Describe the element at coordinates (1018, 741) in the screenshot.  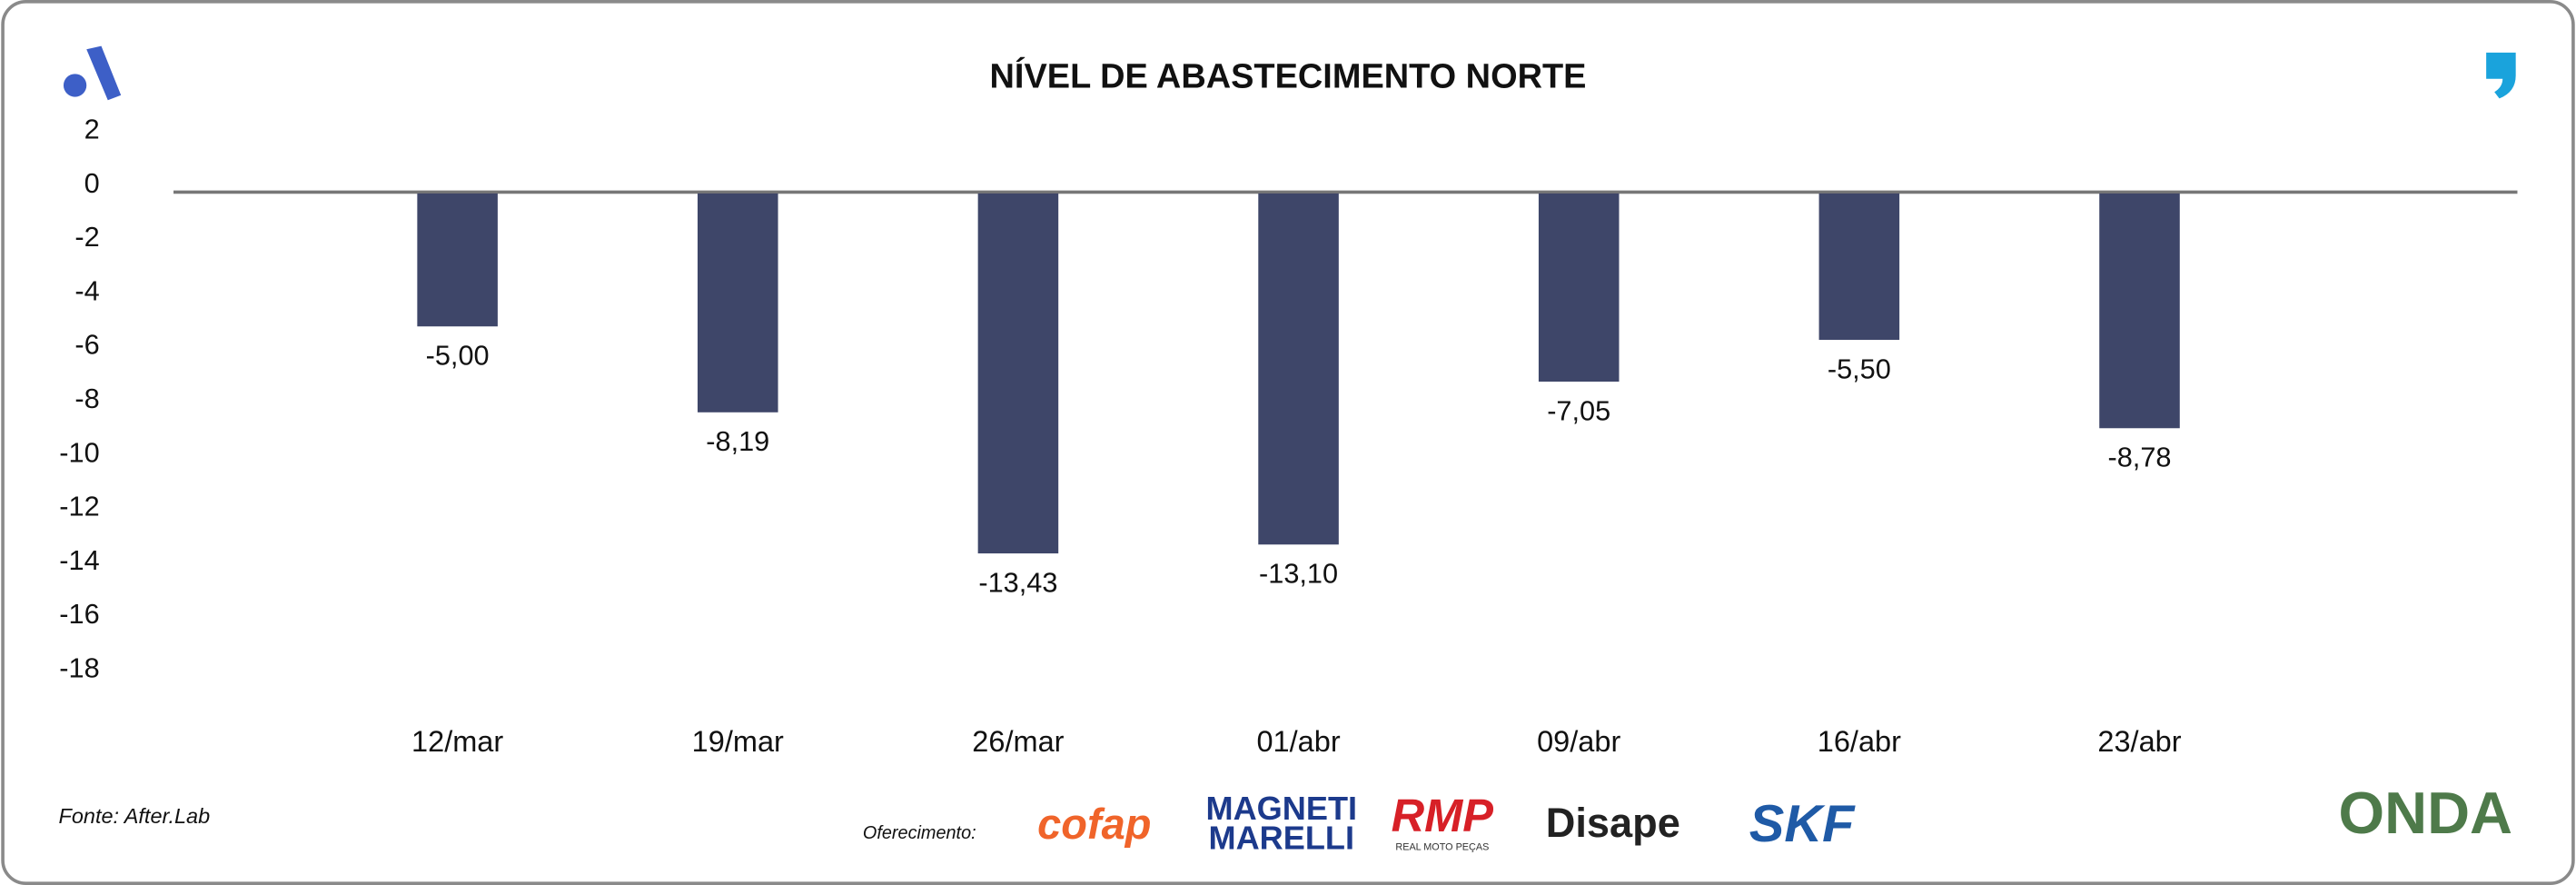
I see `x-tick-label: 26/mar` at that location.